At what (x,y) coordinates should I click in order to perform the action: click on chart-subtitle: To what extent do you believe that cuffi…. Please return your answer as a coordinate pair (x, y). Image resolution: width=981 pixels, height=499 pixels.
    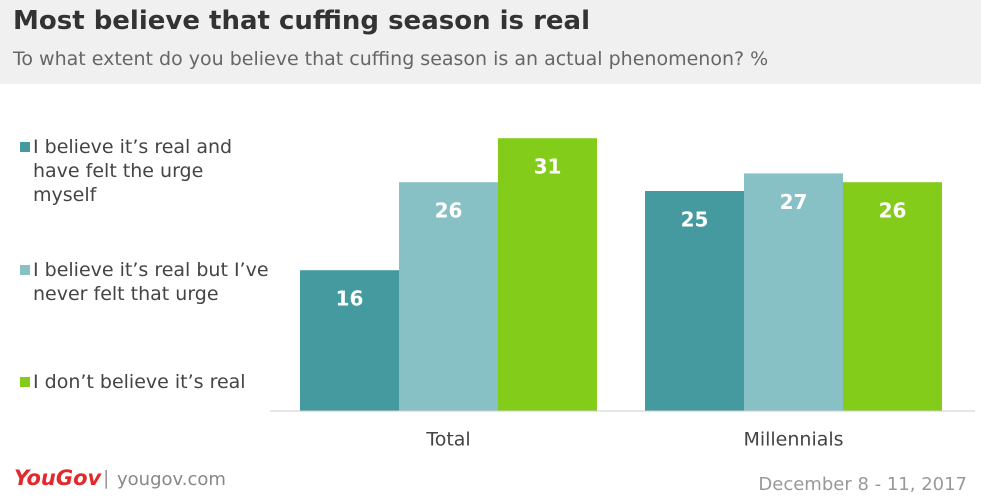
    Looking at the image, I should click on (391, 59).